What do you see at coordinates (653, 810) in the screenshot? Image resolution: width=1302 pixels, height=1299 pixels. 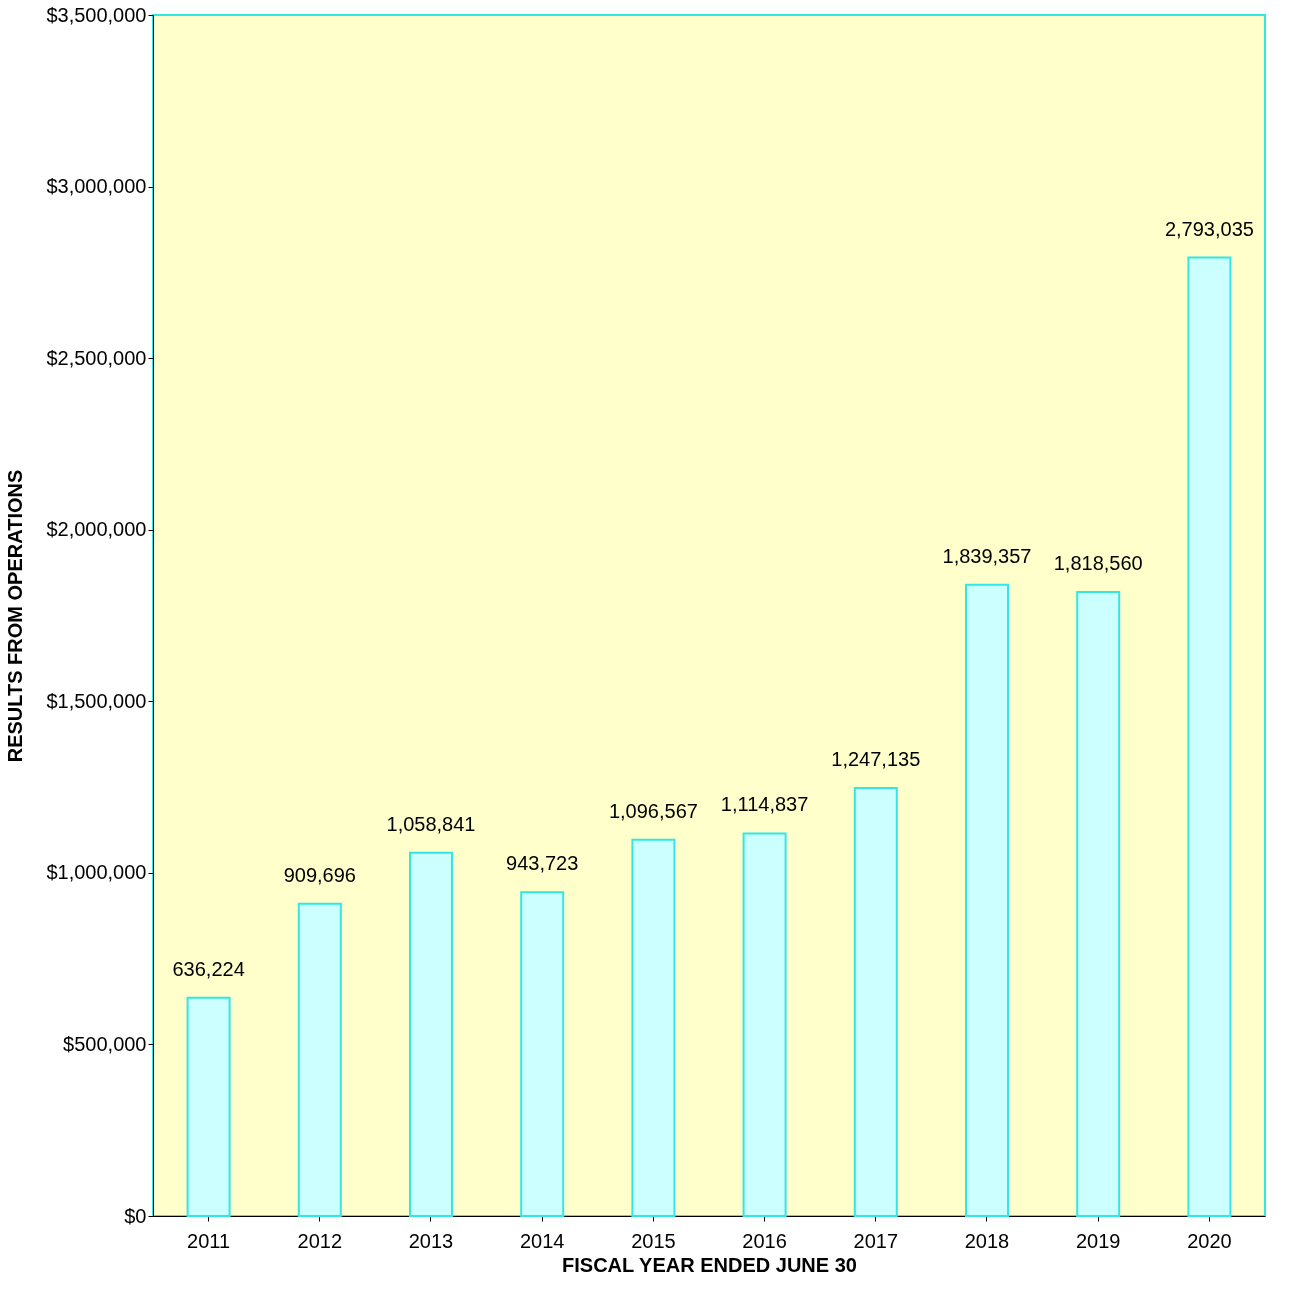 I see `data-label: 1,096,567` at bounding box center [653, 810].